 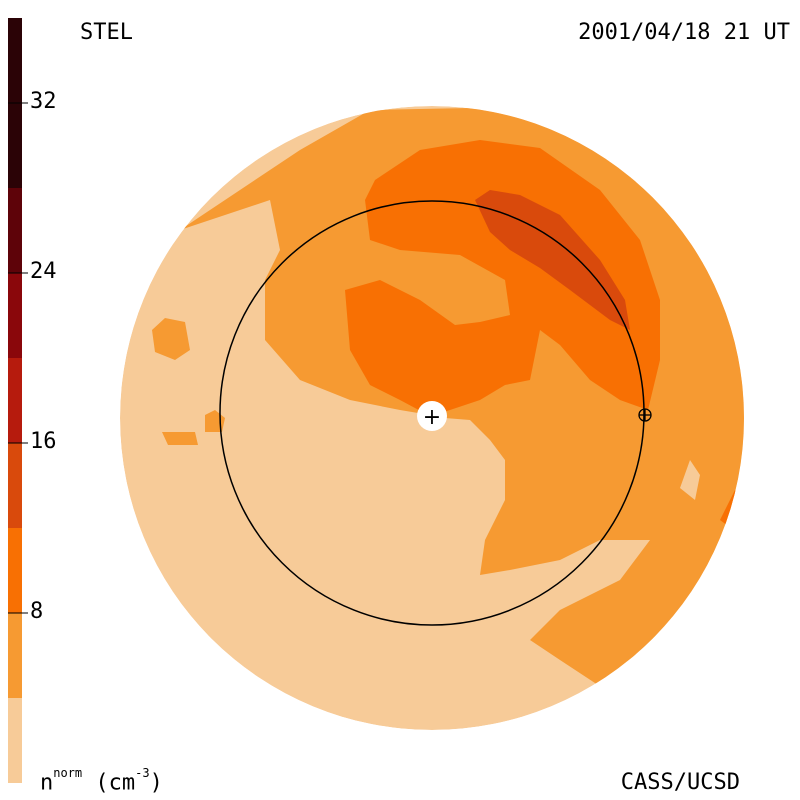 I want to click on unit-superscript: norm, so click(x=68, y=772).